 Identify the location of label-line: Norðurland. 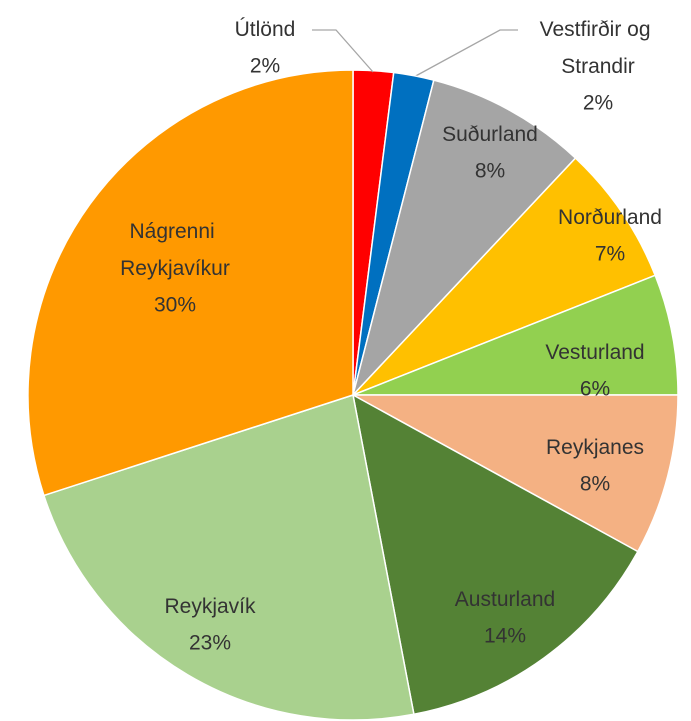
(610, 217).